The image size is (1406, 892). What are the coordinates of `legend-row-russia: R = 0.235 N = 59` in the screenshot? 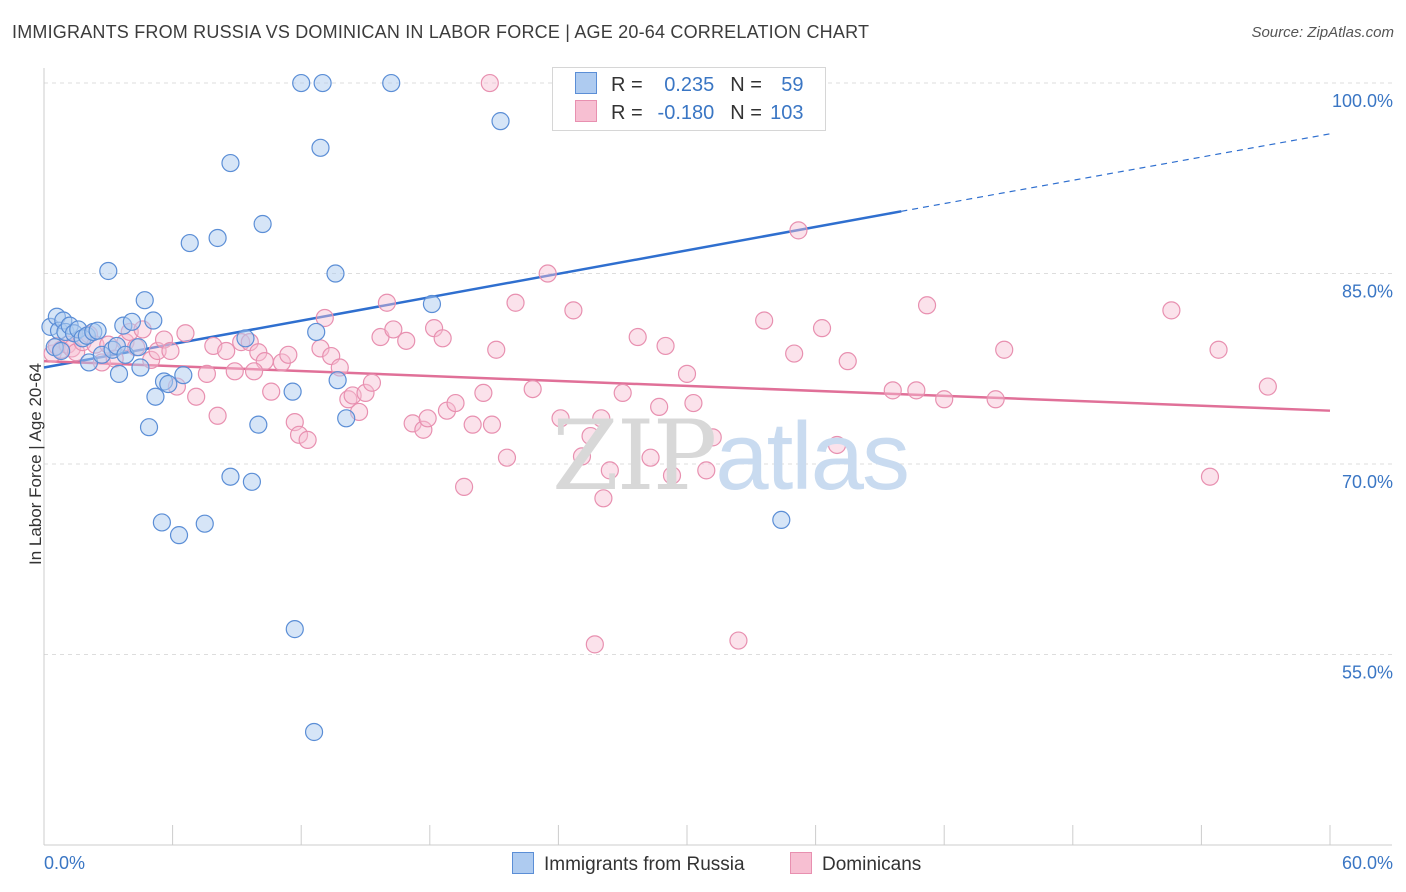 It's located at (689, 86).